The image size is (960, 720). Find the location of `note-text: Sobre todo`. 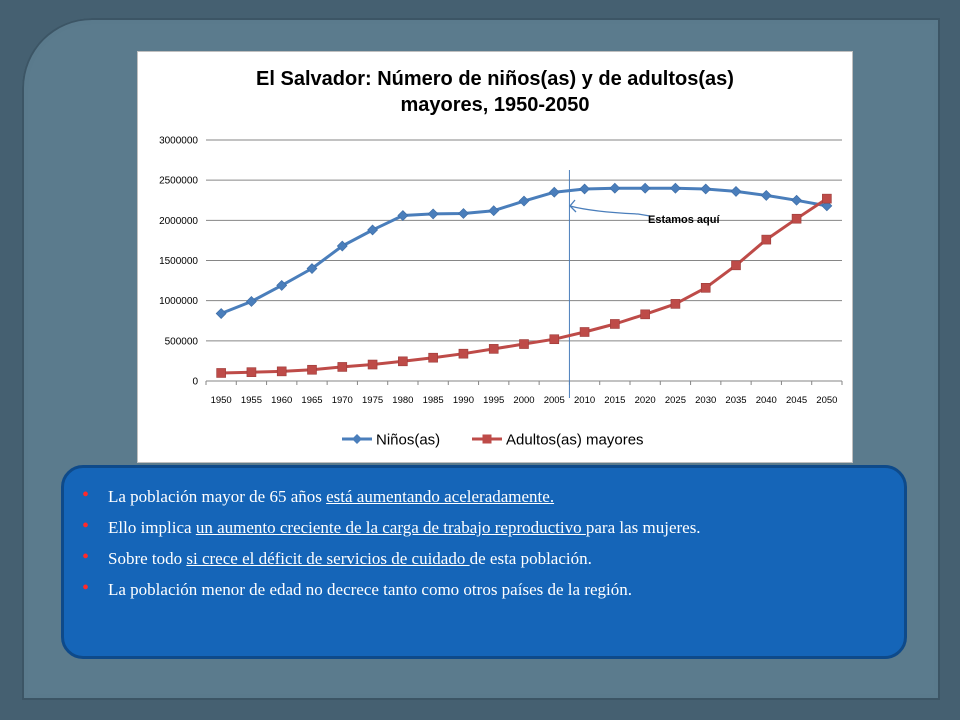

note-text: Sobre todo is located at coordinates (147, 558).